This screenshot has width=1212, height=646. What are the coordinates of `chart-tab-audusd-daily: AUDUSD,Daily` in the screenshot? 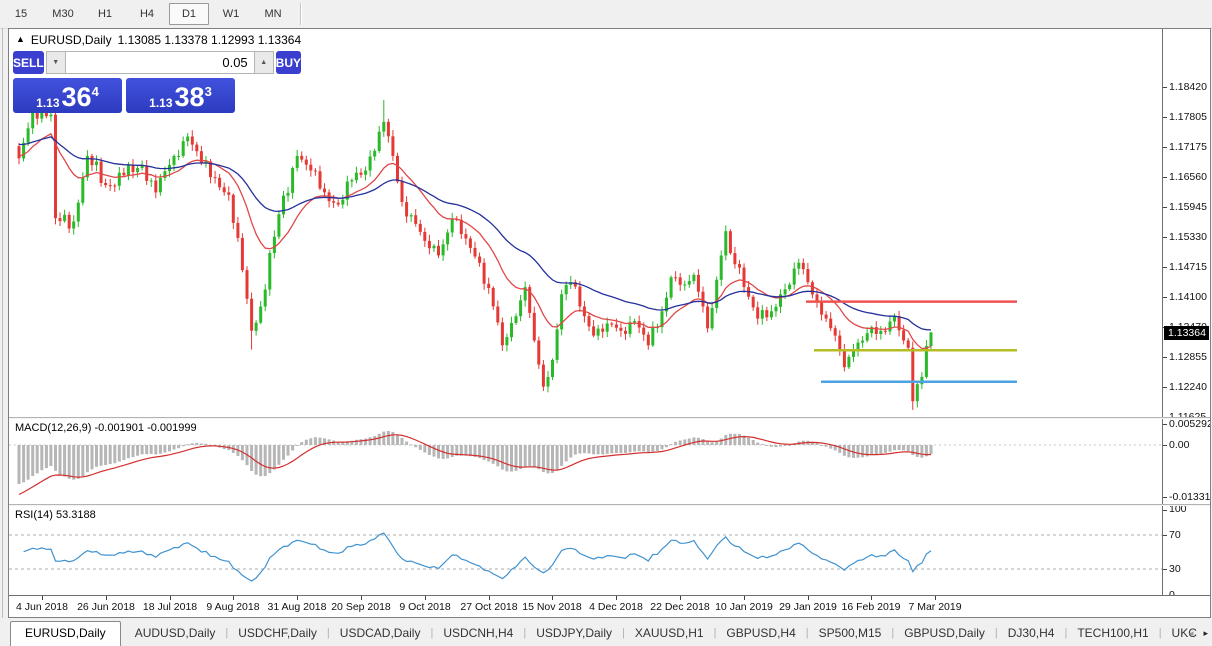 It's located at (175, 633).